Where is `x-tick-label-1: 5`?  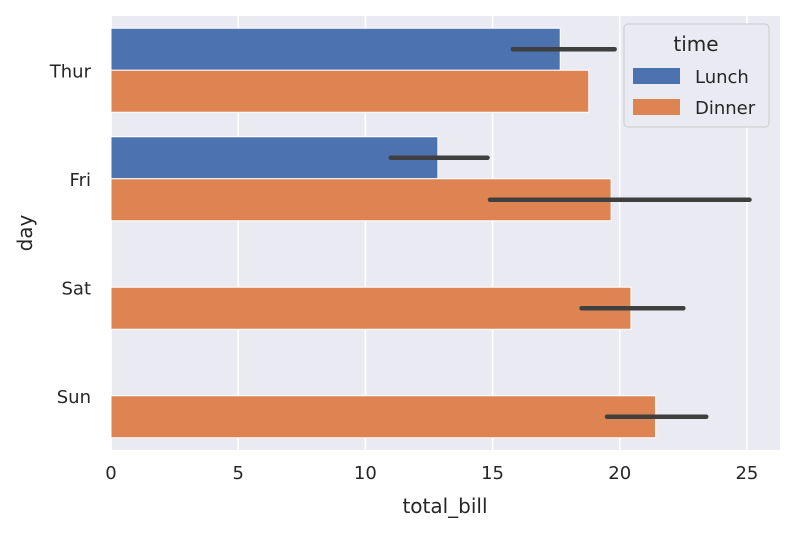
x-tick-label-1: 5 is located at coordinates (237, 473).